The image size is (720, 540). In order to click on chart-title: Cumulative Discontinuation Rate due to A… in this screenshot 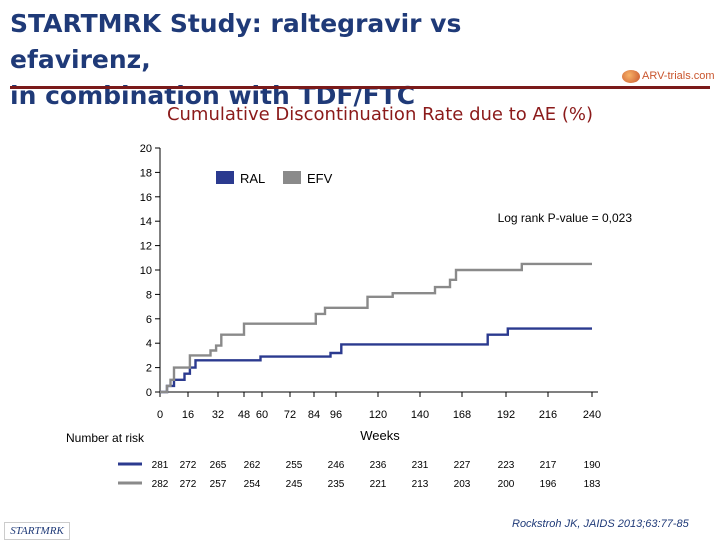, I will do `click(380, 114)`.